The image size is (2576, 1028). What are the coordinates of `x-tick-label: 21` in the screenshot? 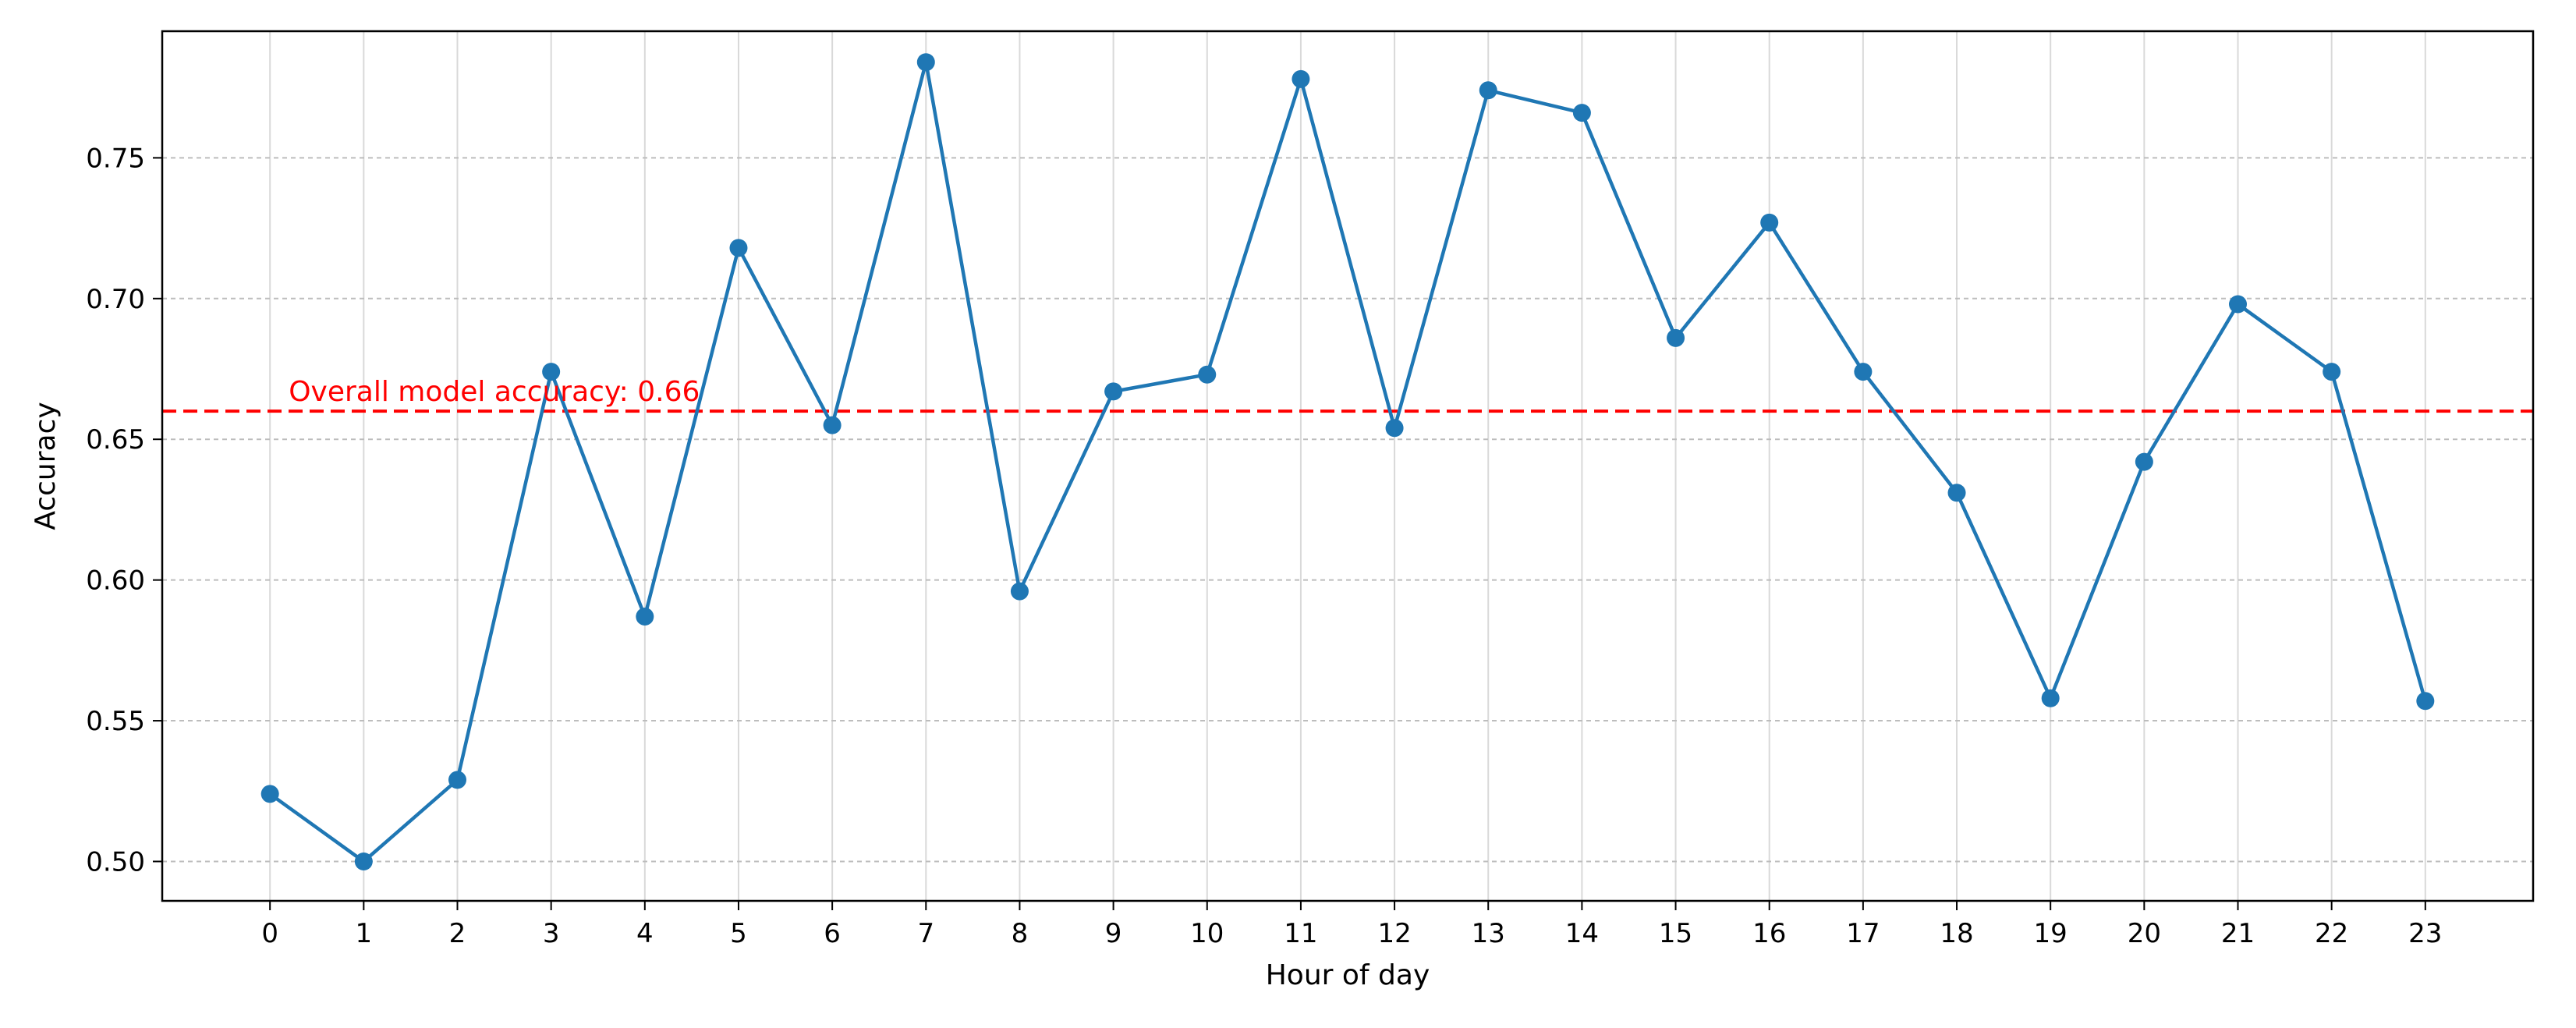 It's located at (2238, 934).